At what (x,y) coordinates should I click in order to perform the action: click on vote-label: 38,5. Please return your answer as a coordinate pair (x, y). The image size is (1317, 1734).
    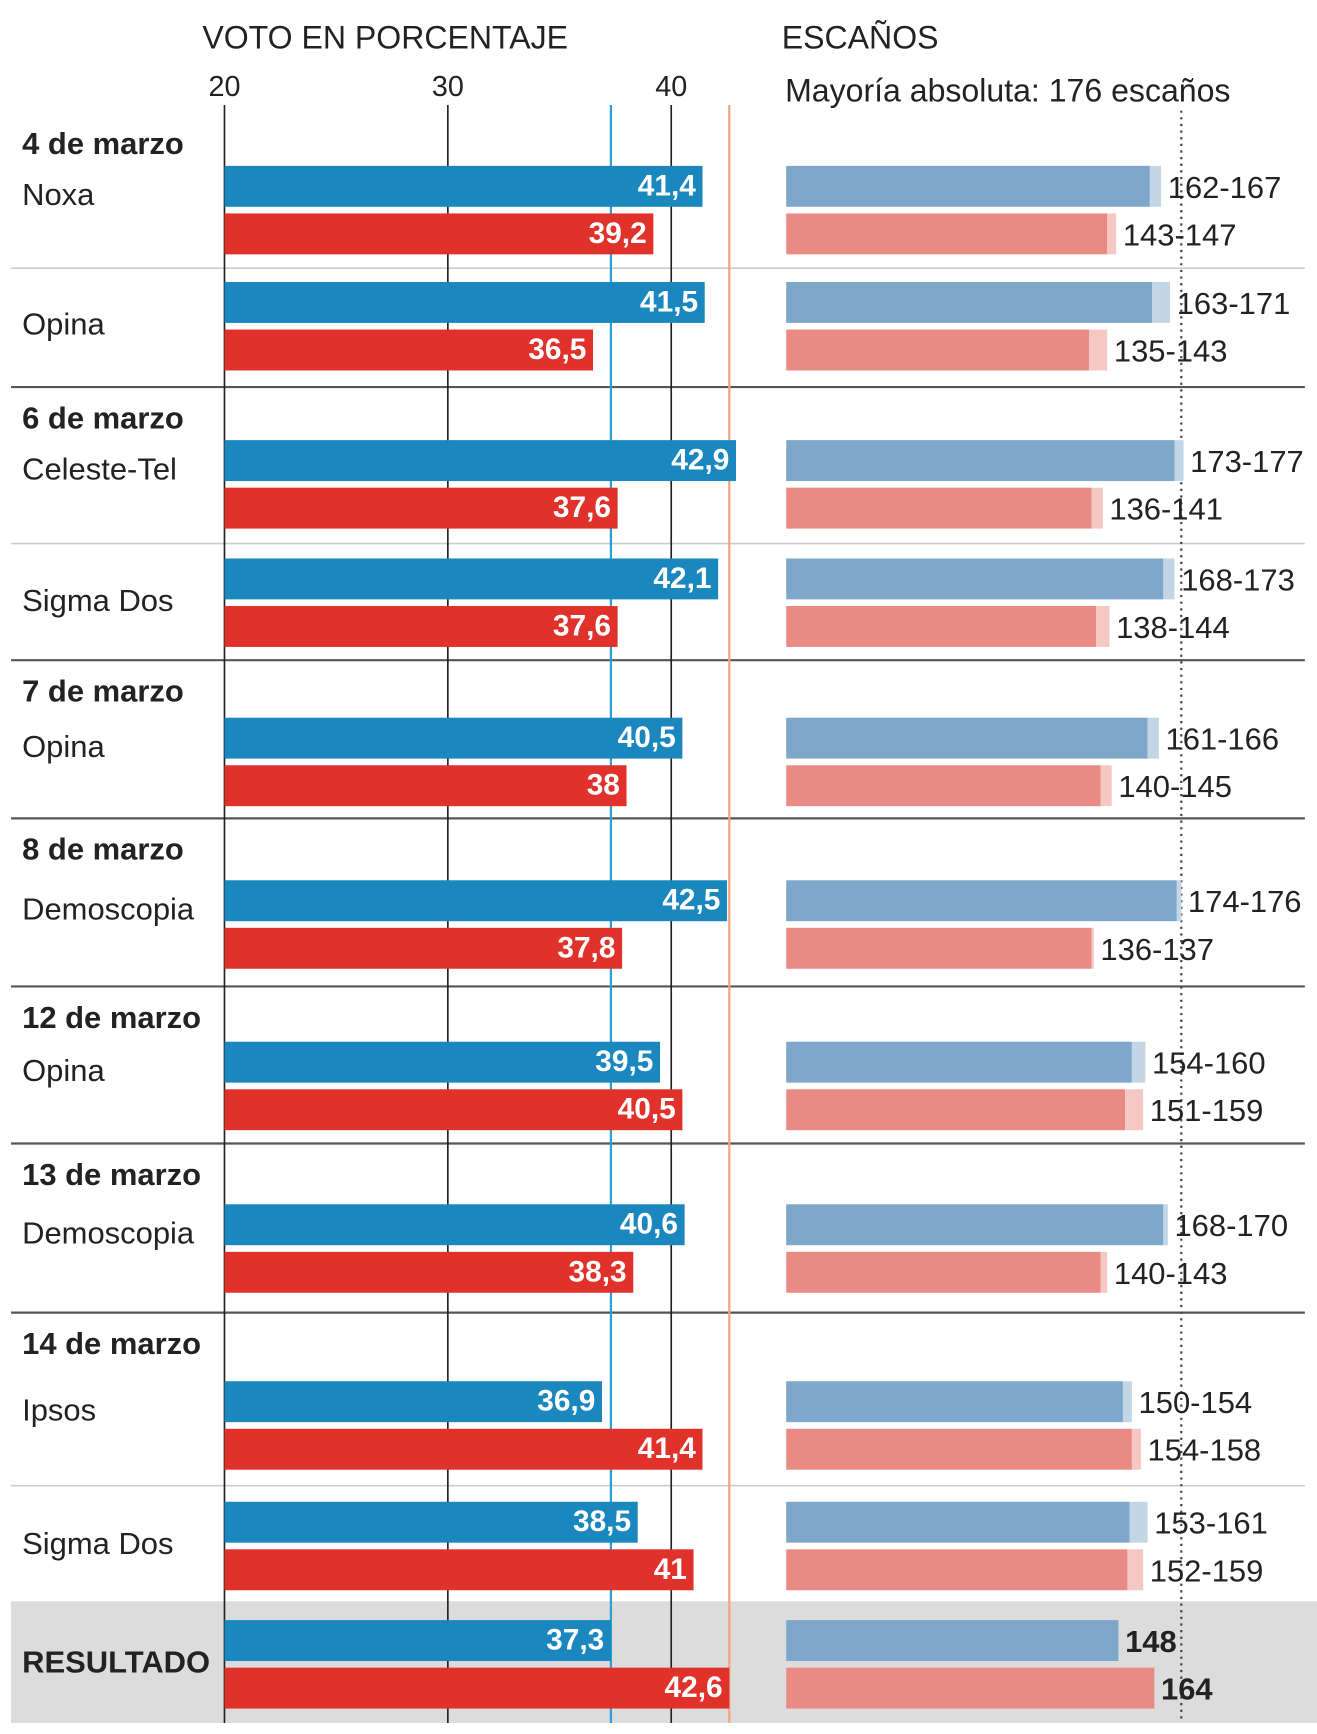
    Looking at the image, I should click on (602, 1521).